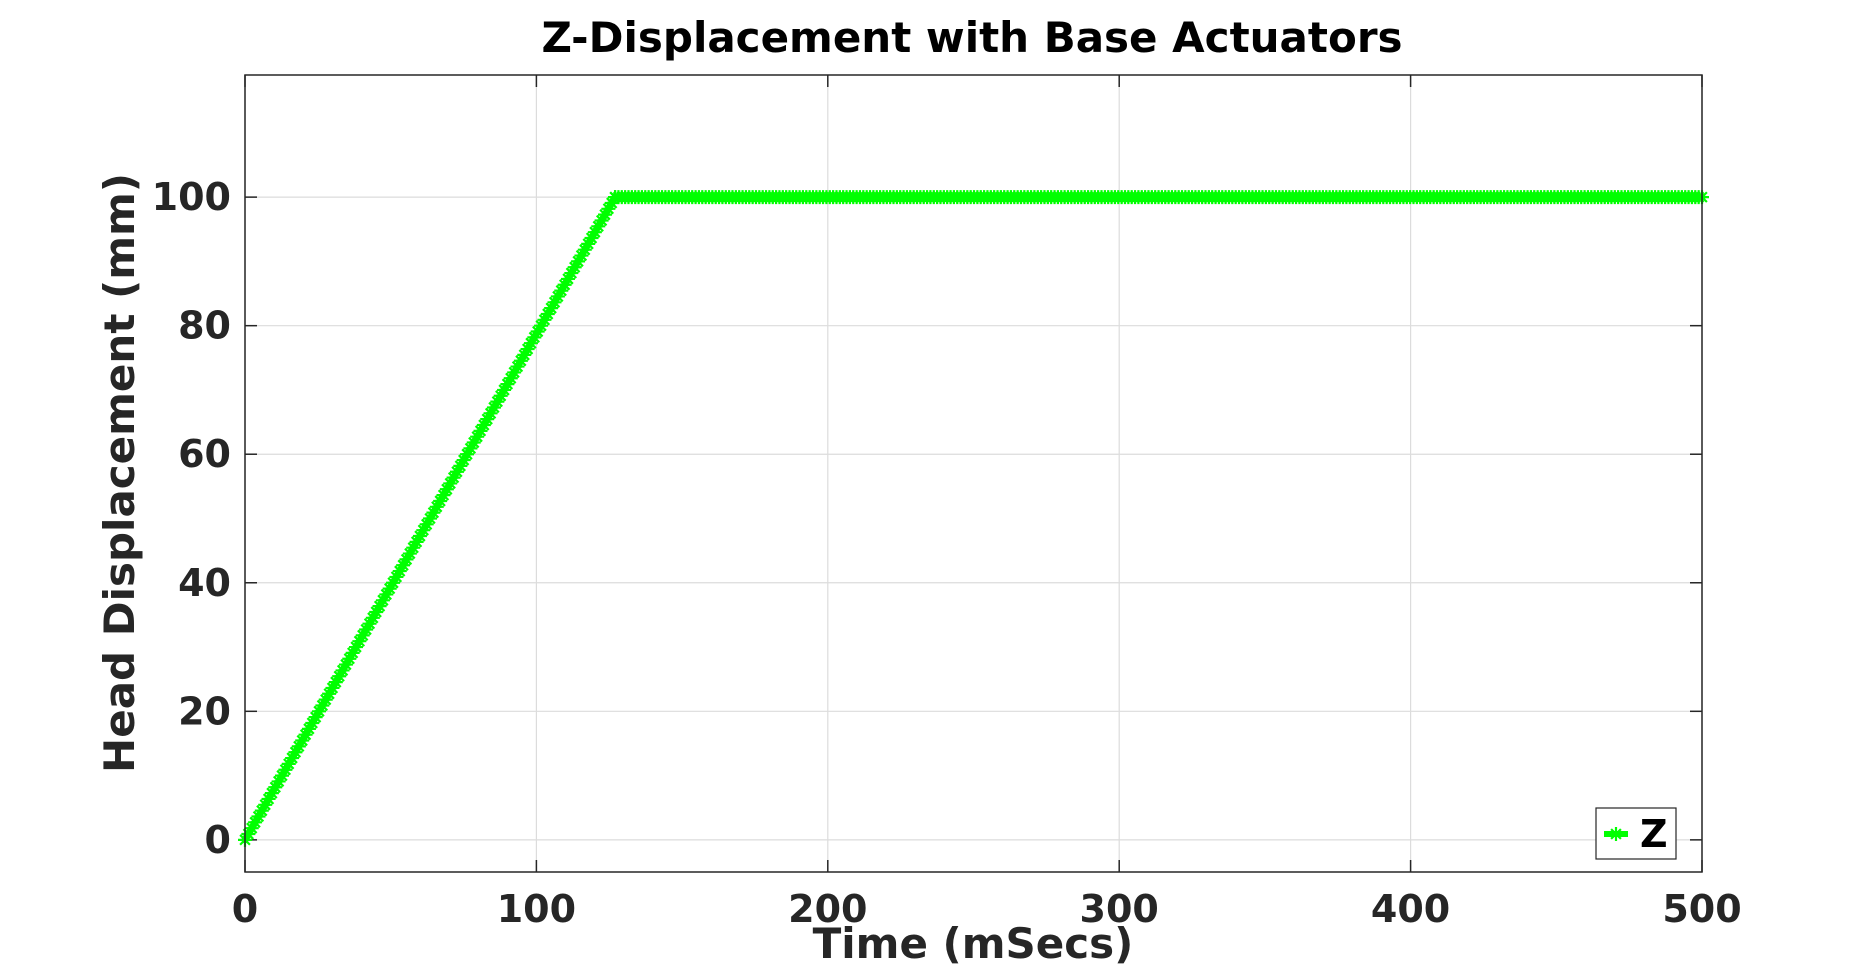 The width and height of the screenshot is (1853, 970). What do you see at coordinates (204, 454) in the screenshot?
I see `y-tick-label: 60` at bounding box center [204, 454].